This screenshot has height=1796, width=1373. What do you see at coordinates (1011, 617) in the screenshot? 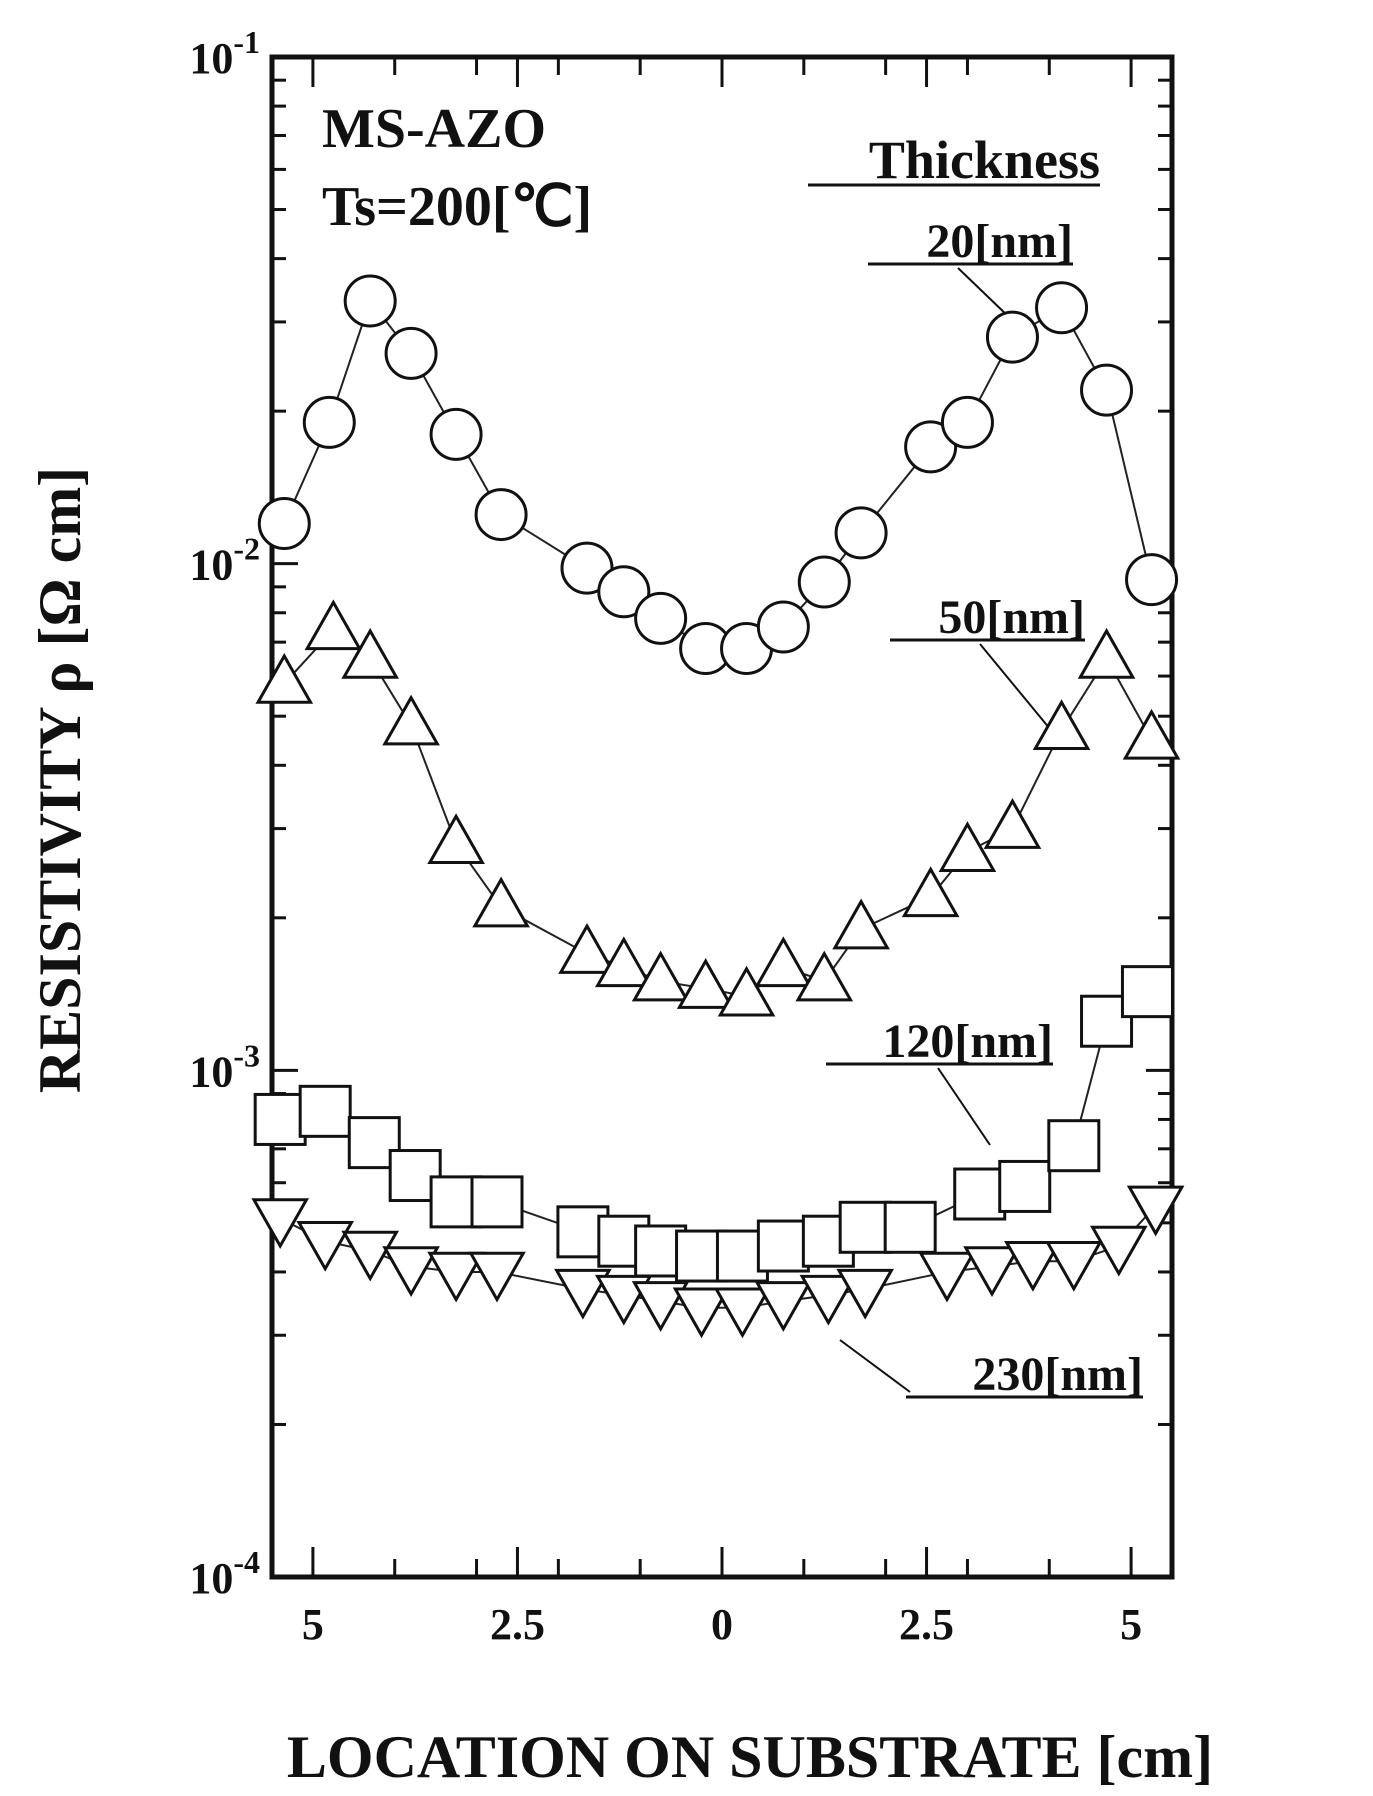
I see `label-50nm: 50[nm]` at bounding box center [1011, 617].